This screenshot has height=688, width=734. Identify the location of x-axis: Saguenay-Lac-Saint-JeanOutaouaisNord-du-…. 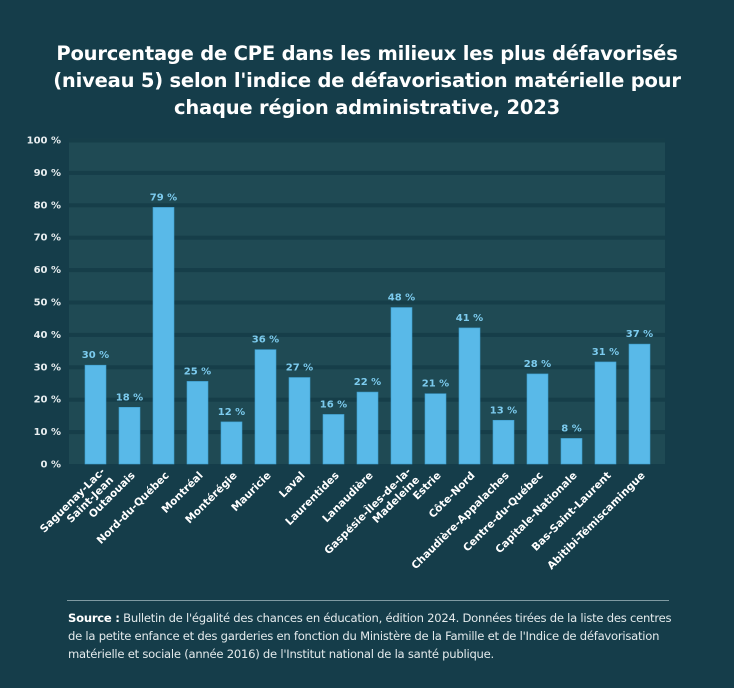
(343, 518).